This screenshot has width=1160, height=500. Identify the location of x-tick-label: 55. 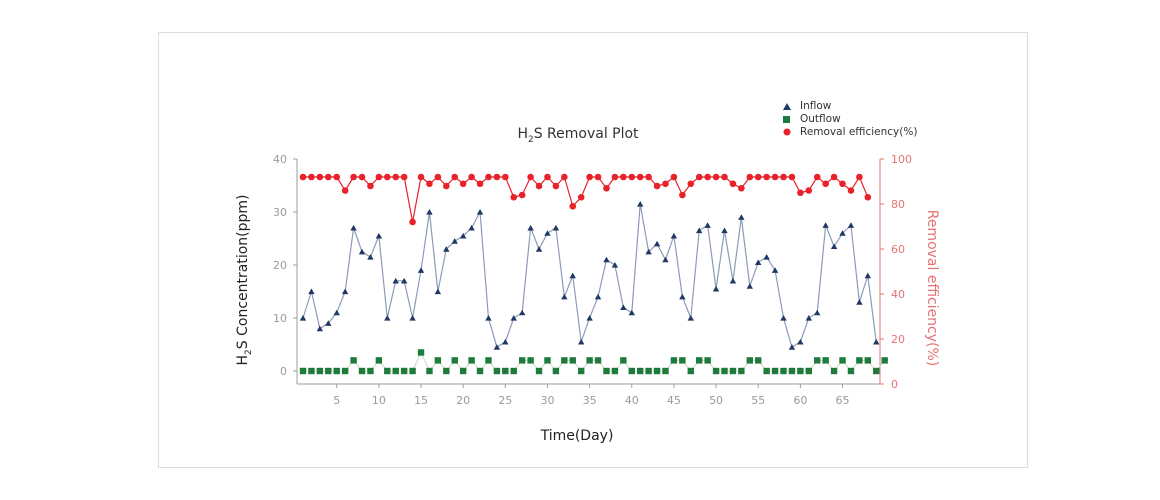
(758, 400).